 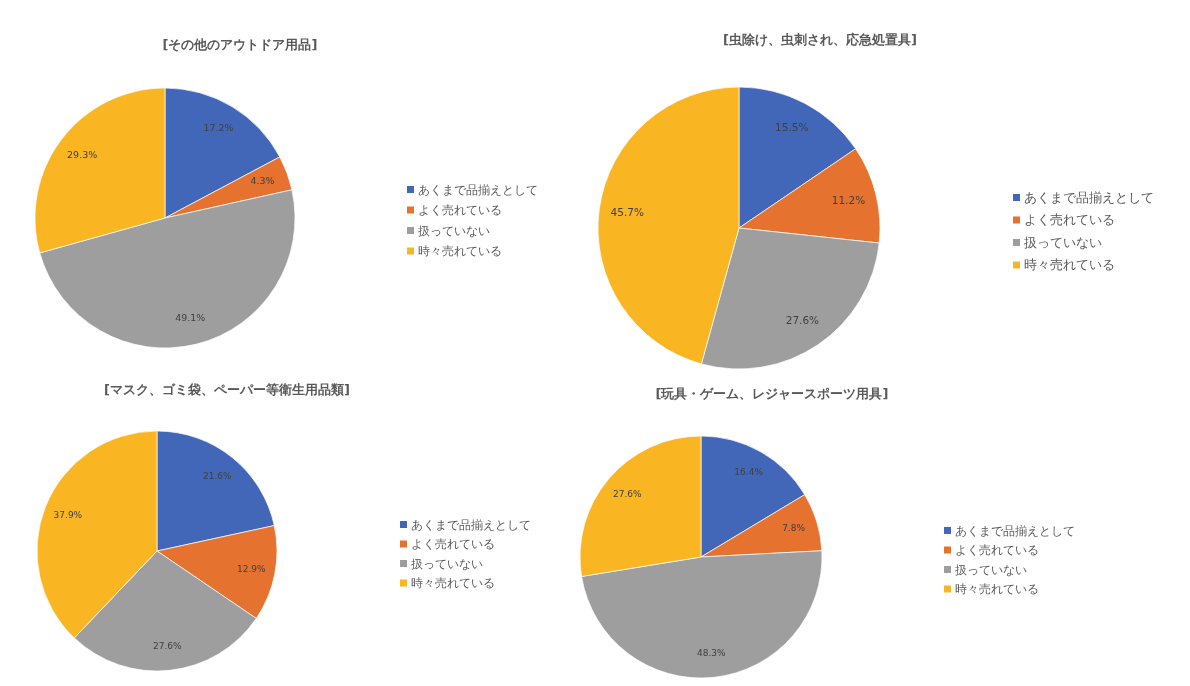 What do you see at coordinates (82, 154) in the screenshot?
I see `data-label: 29.3%` at bounding box center [82, 154].